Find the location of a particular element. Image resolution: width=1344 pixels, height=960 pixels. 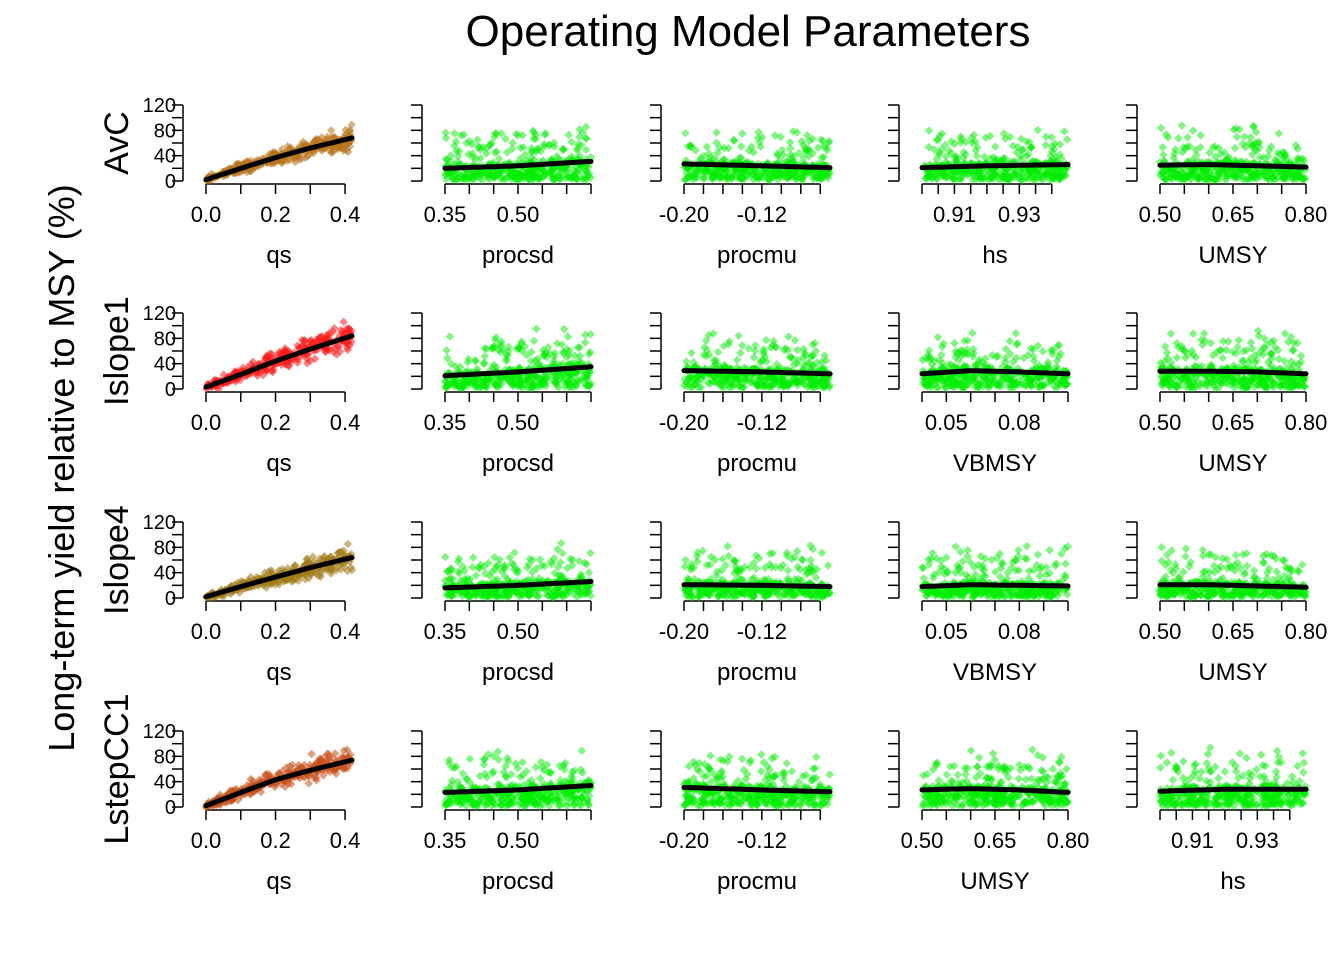

y-tick-label: 80 is located at coordinates (165, 339).